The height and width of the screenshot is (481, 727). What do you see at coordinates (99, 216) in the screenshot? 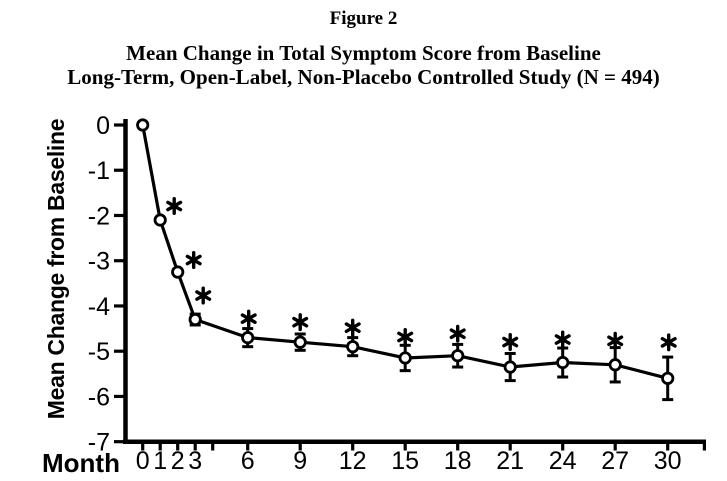
I see `y-tick-label: -2` at bounding box center [99, 216].